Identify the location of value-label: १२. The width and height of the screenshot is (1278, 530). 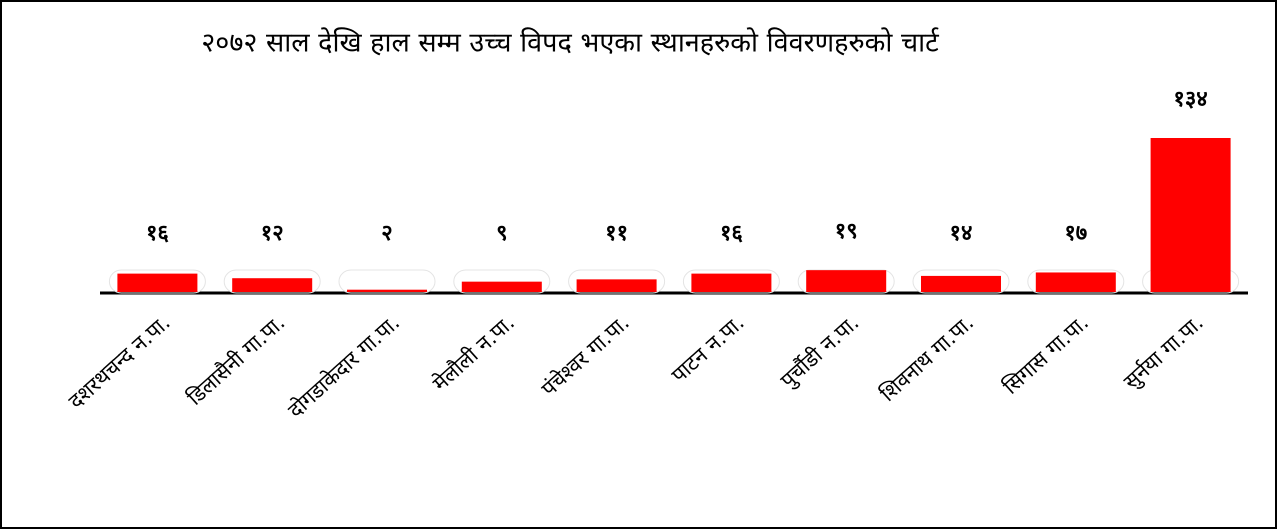
(272, 233).